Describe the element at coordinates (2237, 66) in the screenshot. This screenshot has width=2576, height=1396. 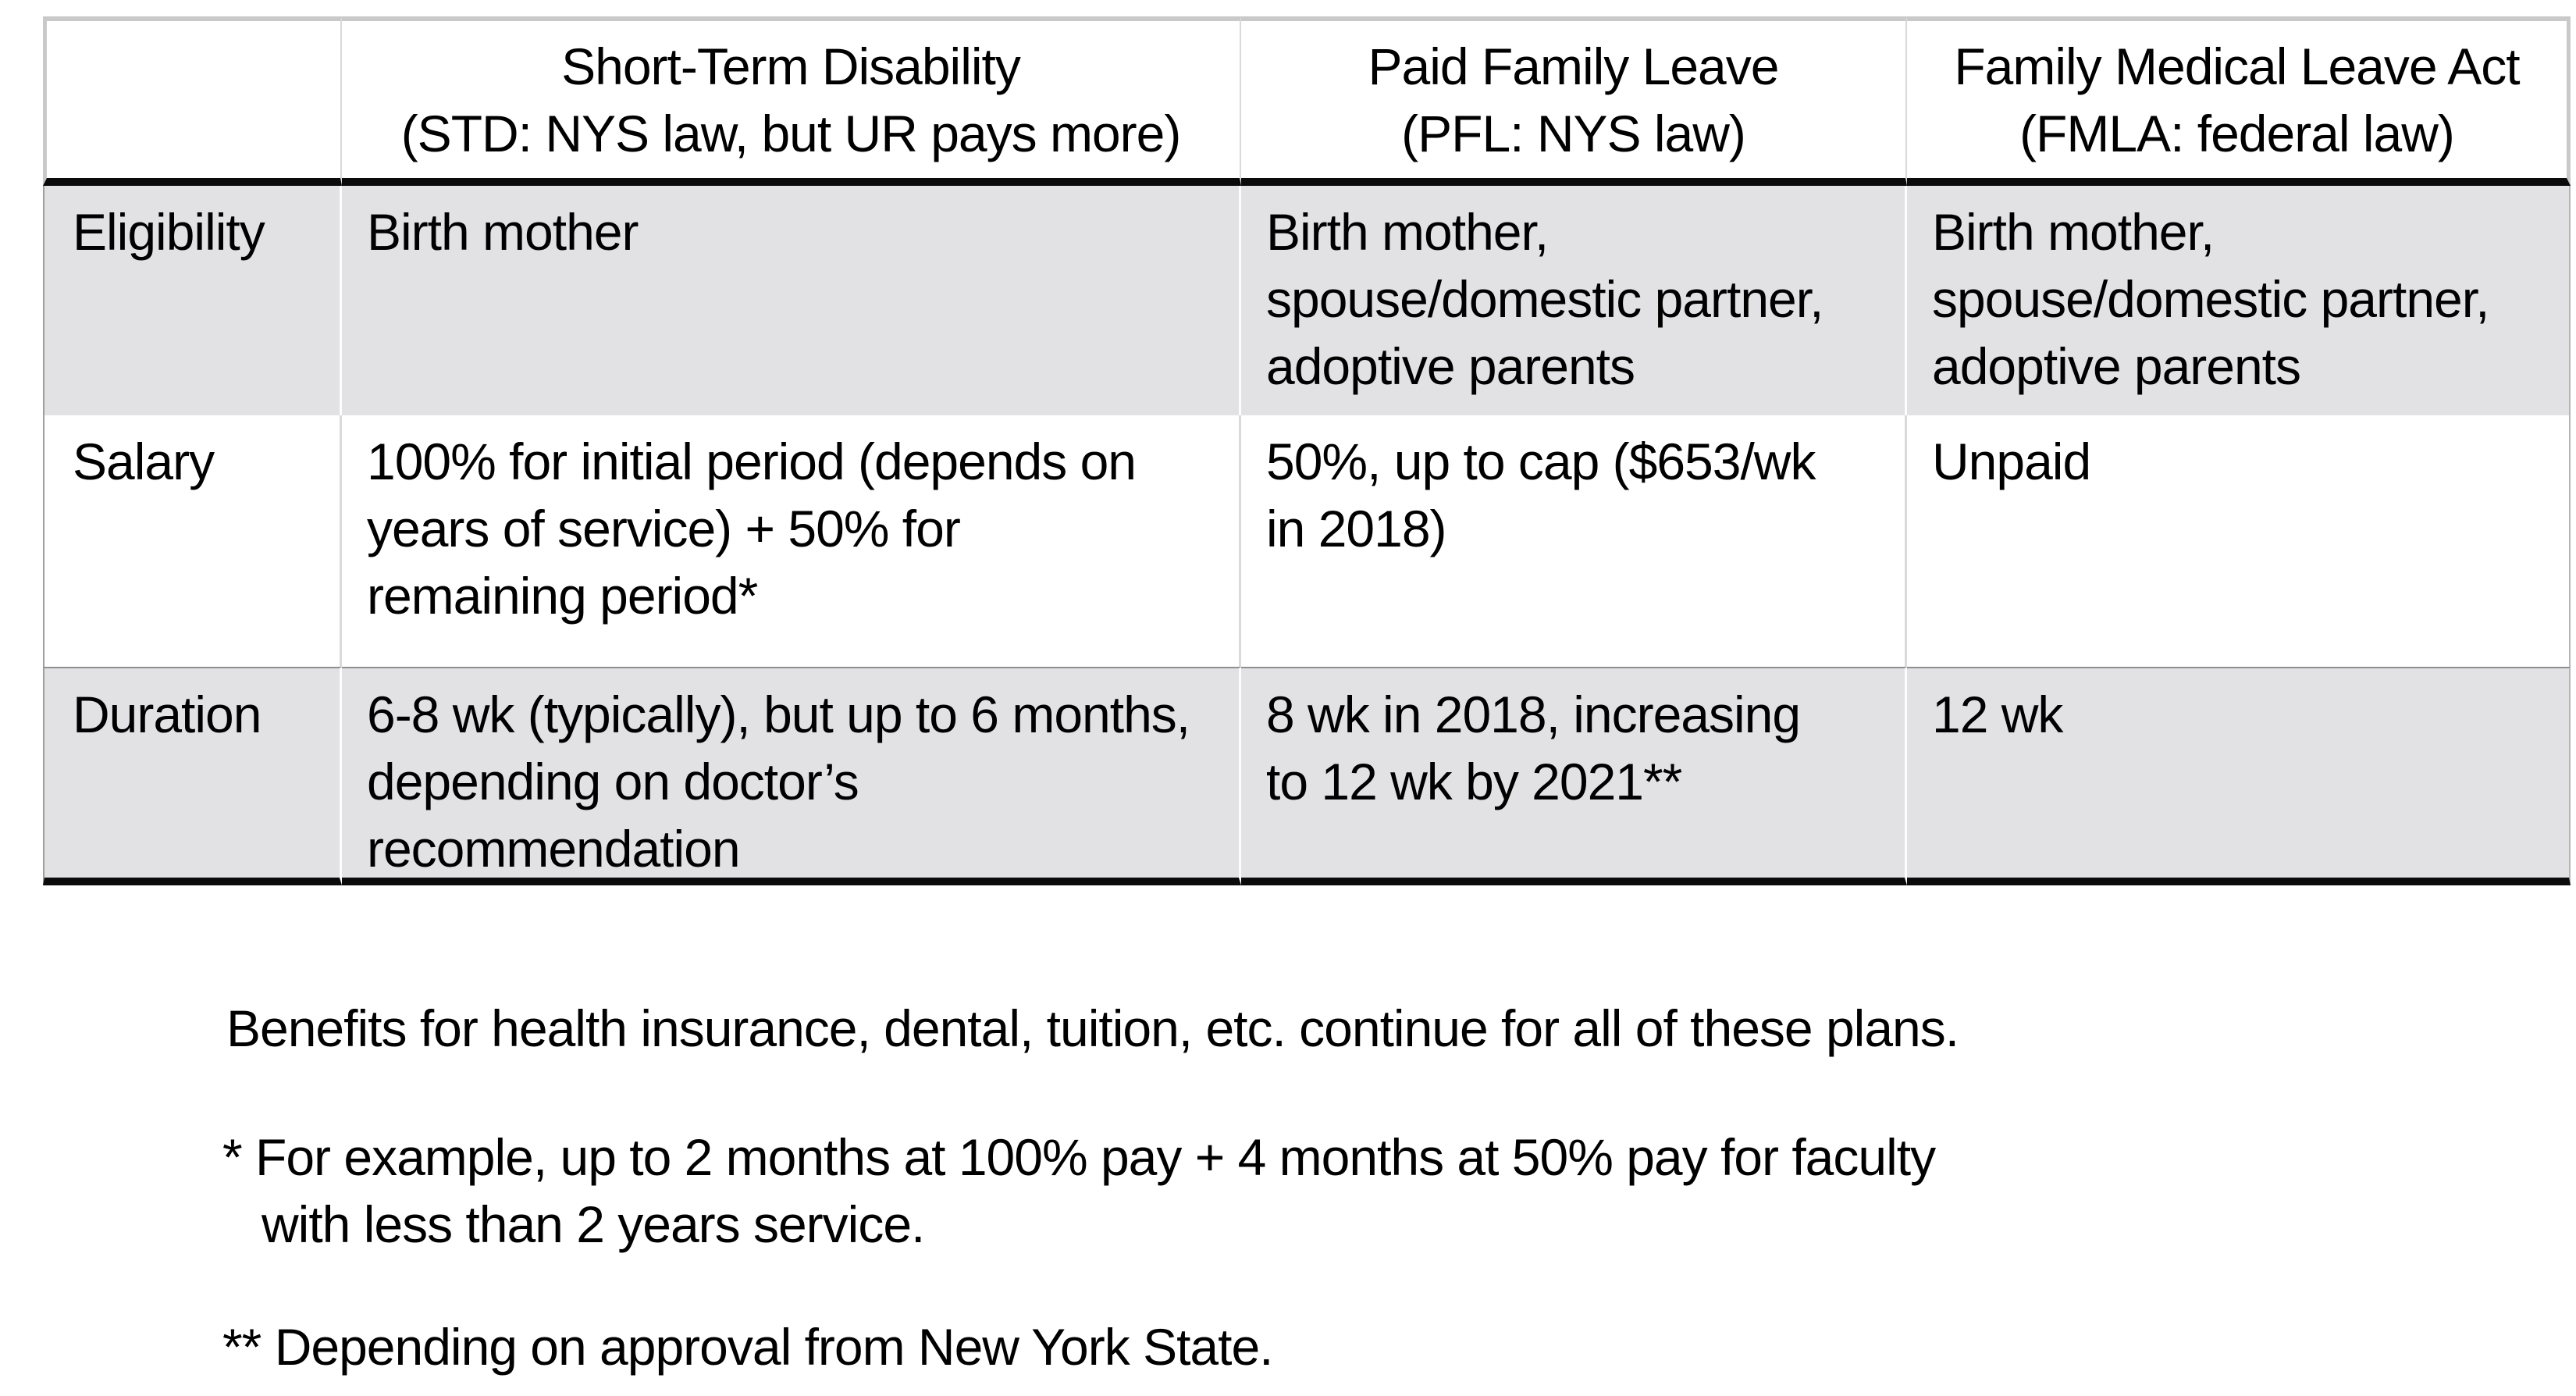
I see `col-header-title: Family Medical Leave Act` at that location.